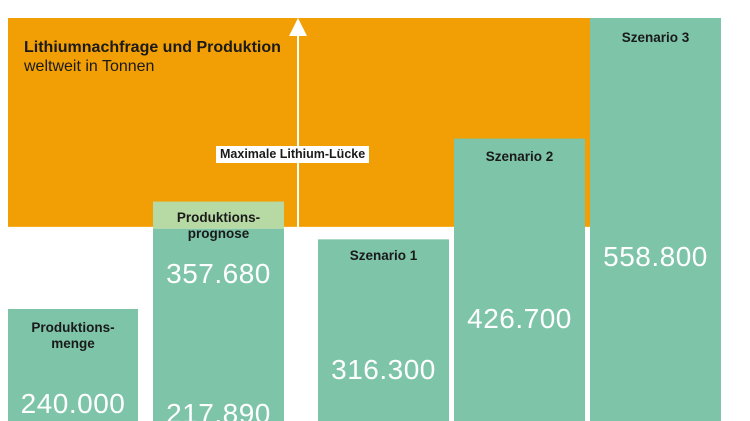 This screenshot has height=421, width=750. Describe the element at coordinates (383, 255) in the screenshot. I see `bar-label: Szenario 1` at that location.